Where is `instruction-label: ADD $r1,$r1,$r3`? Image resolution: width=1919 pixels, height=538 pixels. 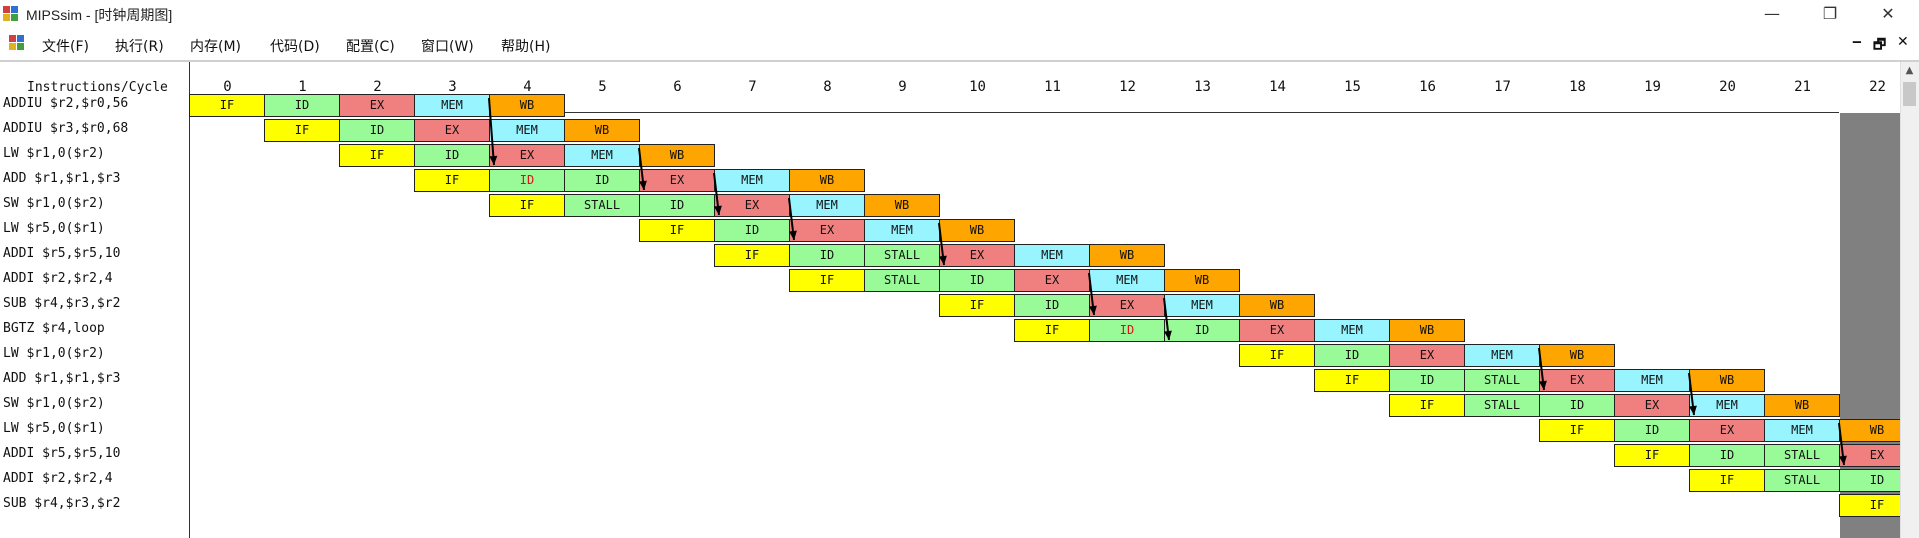
instruction-label: ADD $r1,$r1,$r3 is located at coordinates (62, 178).